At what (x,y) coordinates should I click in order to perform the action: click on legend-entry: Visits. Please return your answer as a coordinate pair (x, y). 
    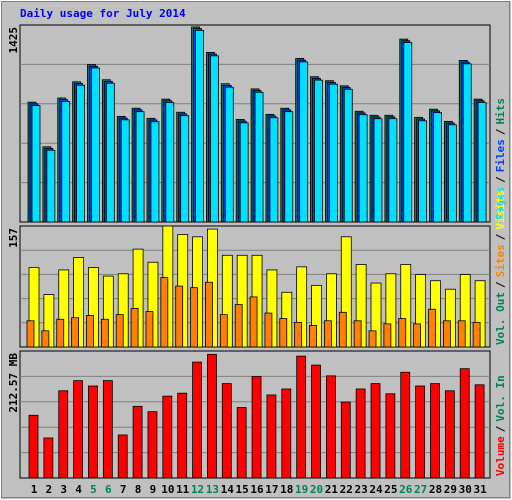
    Looking at the image, I should click on (500, 210).